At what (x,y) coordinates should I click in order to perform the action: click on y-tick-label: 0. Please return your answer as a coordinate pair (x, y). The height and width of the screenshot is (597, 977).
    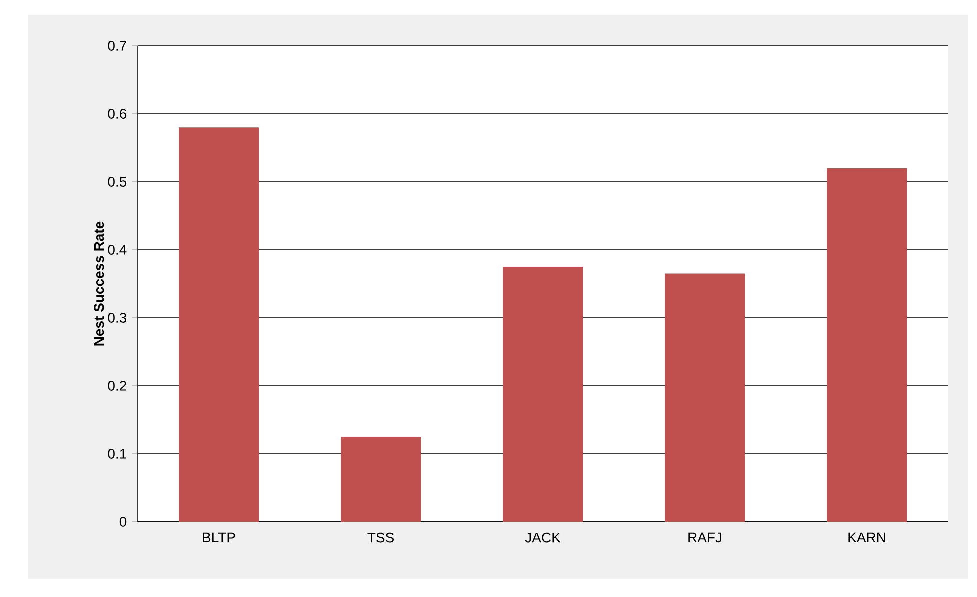
    Looking at the image, I should click on (123, 522).